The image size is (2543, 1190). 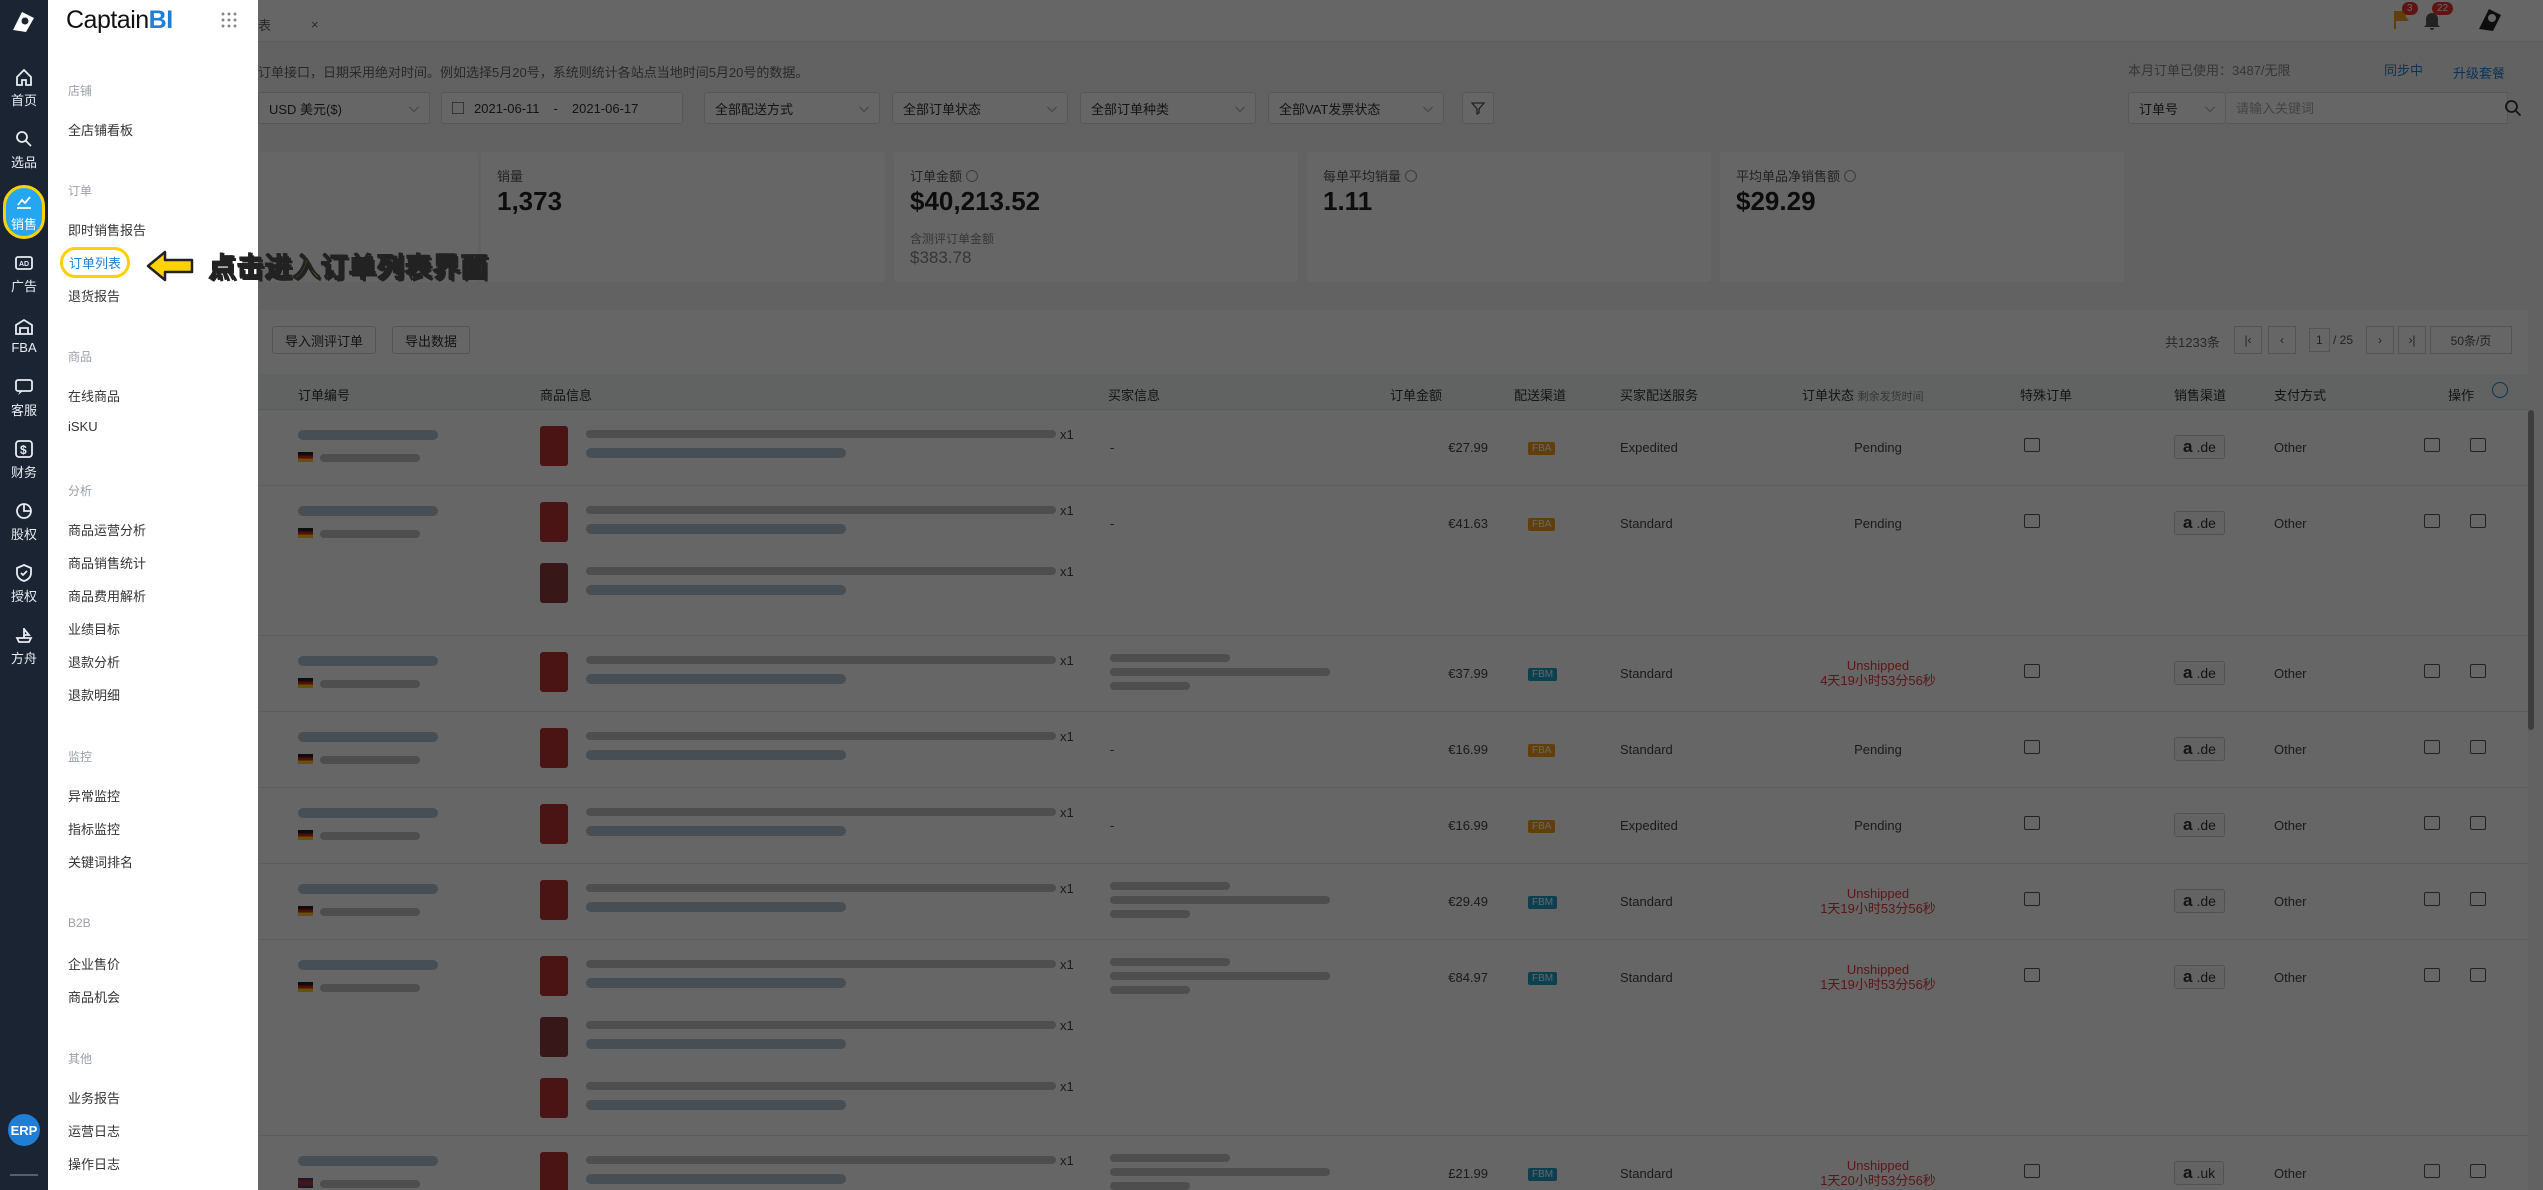 I want to click on page-input: 1, so click(x=2319, y=340).